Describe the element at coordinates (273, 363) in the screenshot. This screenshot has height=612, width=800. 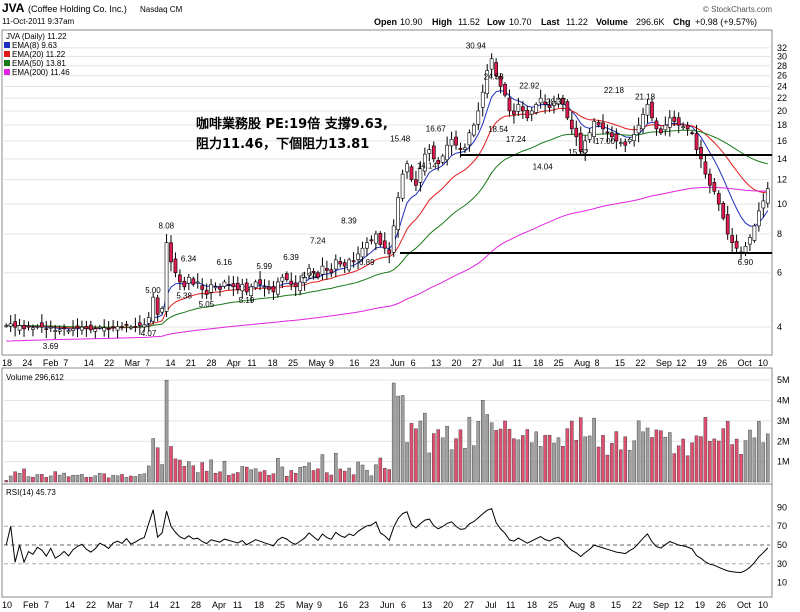
I see `x-tick-label: 18` at that location.